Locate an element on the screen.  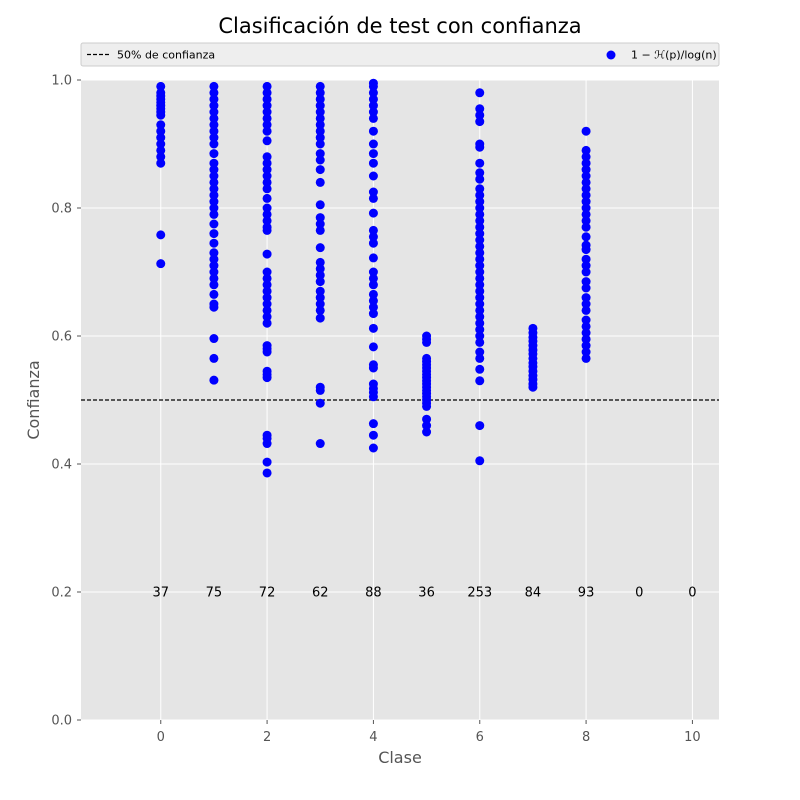
y-axis-ticks: 0.0 0.2 0.4 0.6 0.8 1.0 is located at coordinates (66, 401).